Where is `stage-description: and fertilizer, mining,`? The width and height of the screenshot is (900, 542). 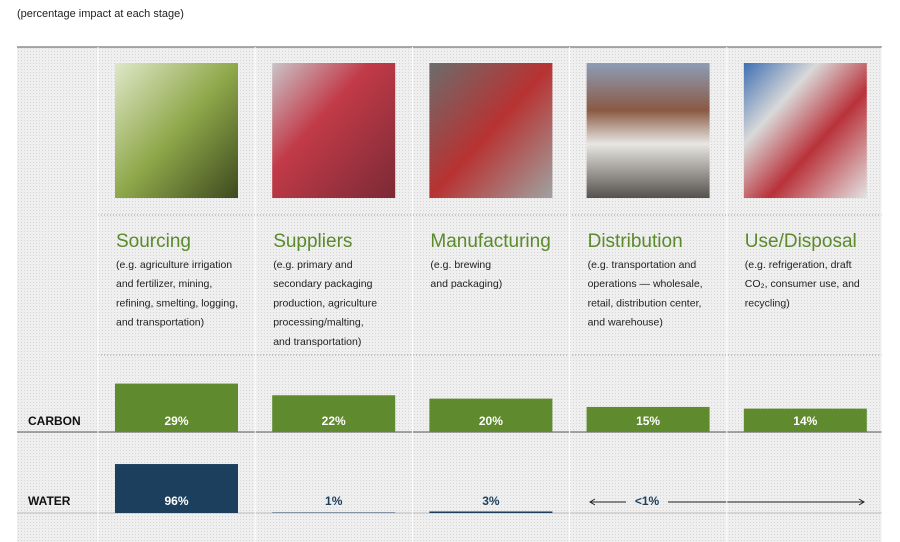 stage-description: and fertilizer, mining, is located at coordinates (164, 284).